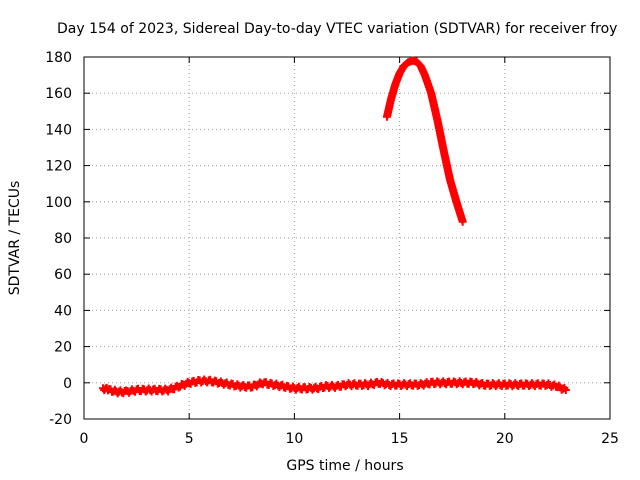  What do you see at coordinates (60, 420) in the screenshot?
I see `y-tick-label: -20` at bounding box center [60, 420].